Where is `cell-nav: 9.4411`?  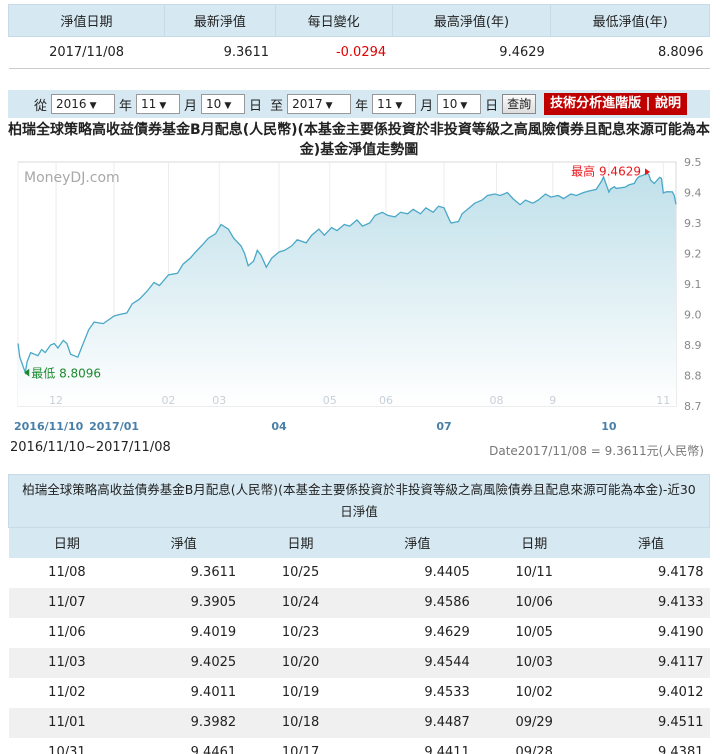 cell-nav: 9.4411 is located at coordinates (447, 749).